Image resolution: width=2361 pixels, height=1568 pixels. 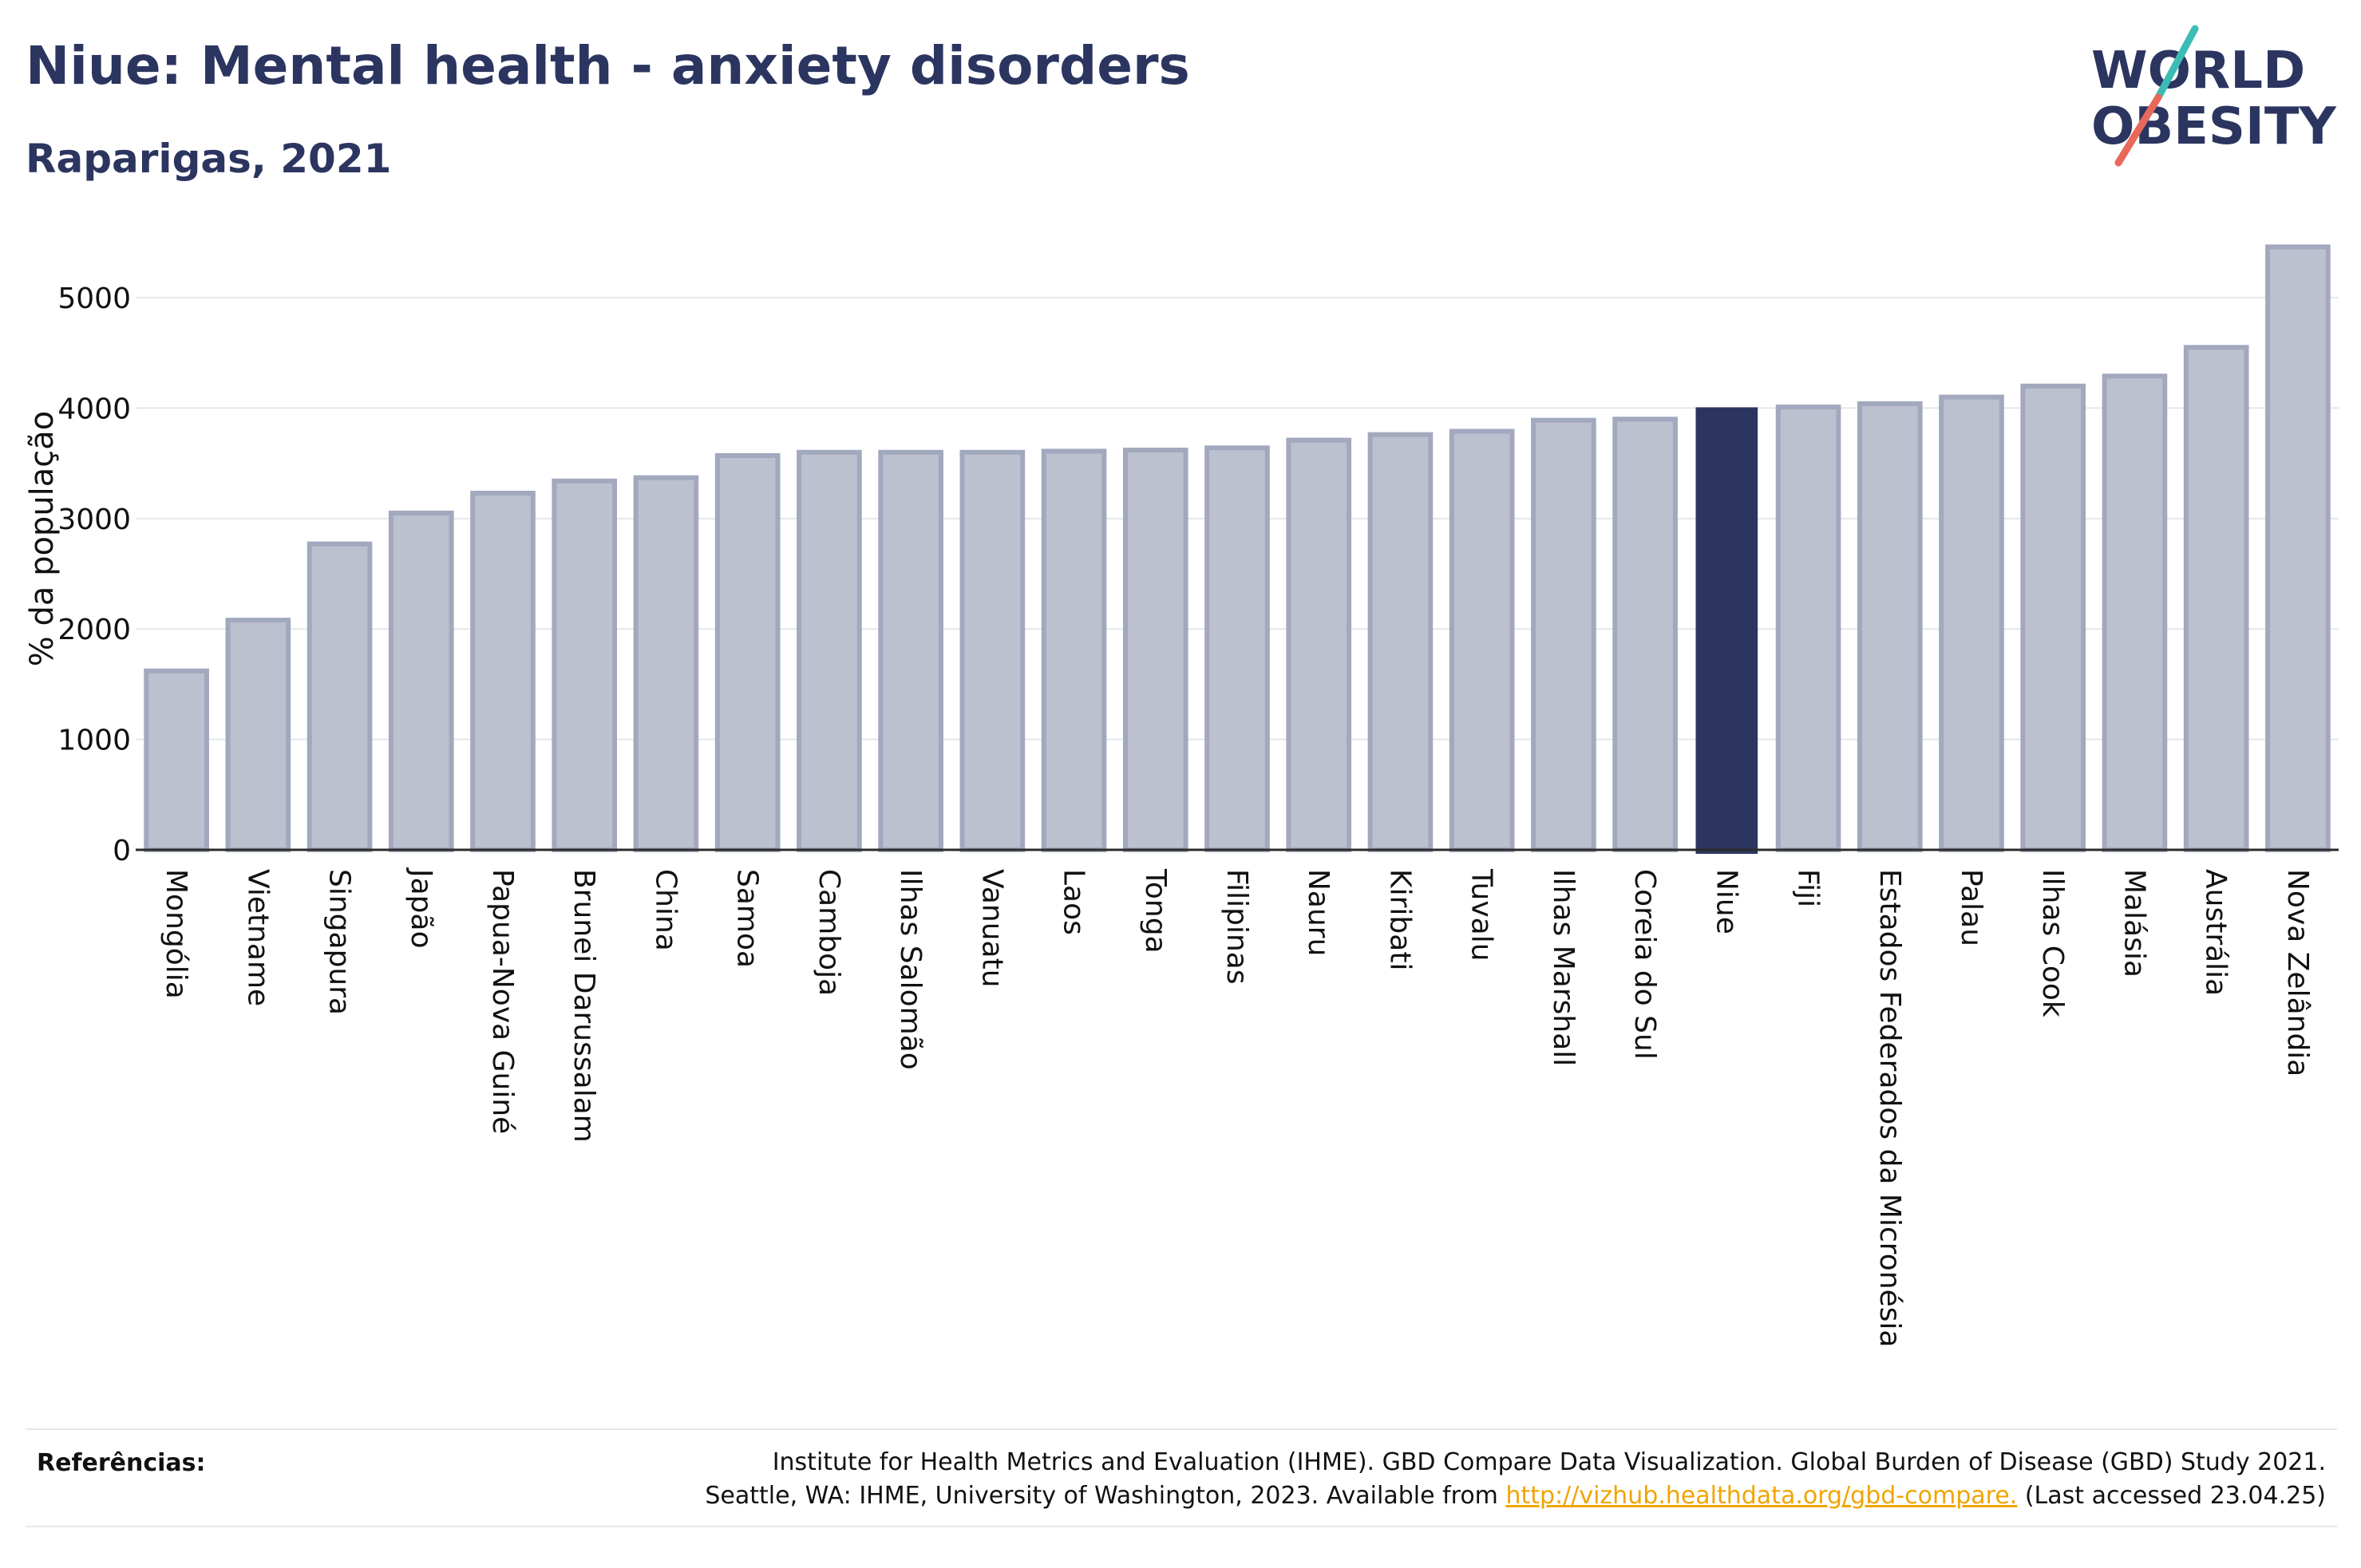 What do you see at coordinates (339, 942) in the screenshot?
I see `x-tick-label: Singapura` at bounding box center [339, 942].